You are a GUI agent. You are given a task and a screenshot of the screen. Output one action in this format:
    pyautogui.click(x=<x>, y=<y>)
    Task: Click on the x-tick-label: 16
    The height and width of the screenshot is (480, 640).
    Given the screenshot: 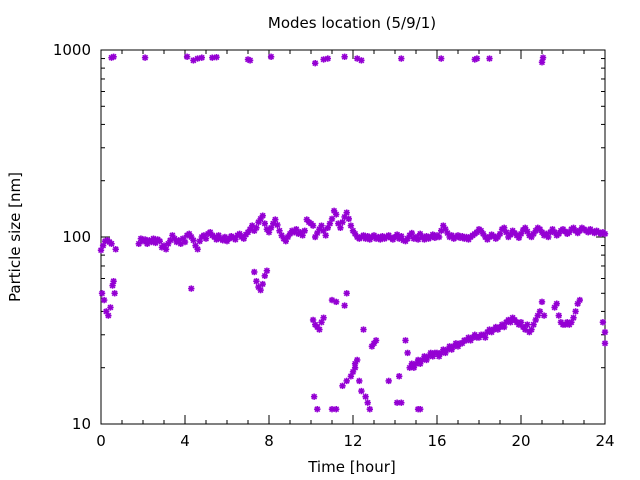 What is the action you would take?
    pyautogui.click(x=436, y=441)
    